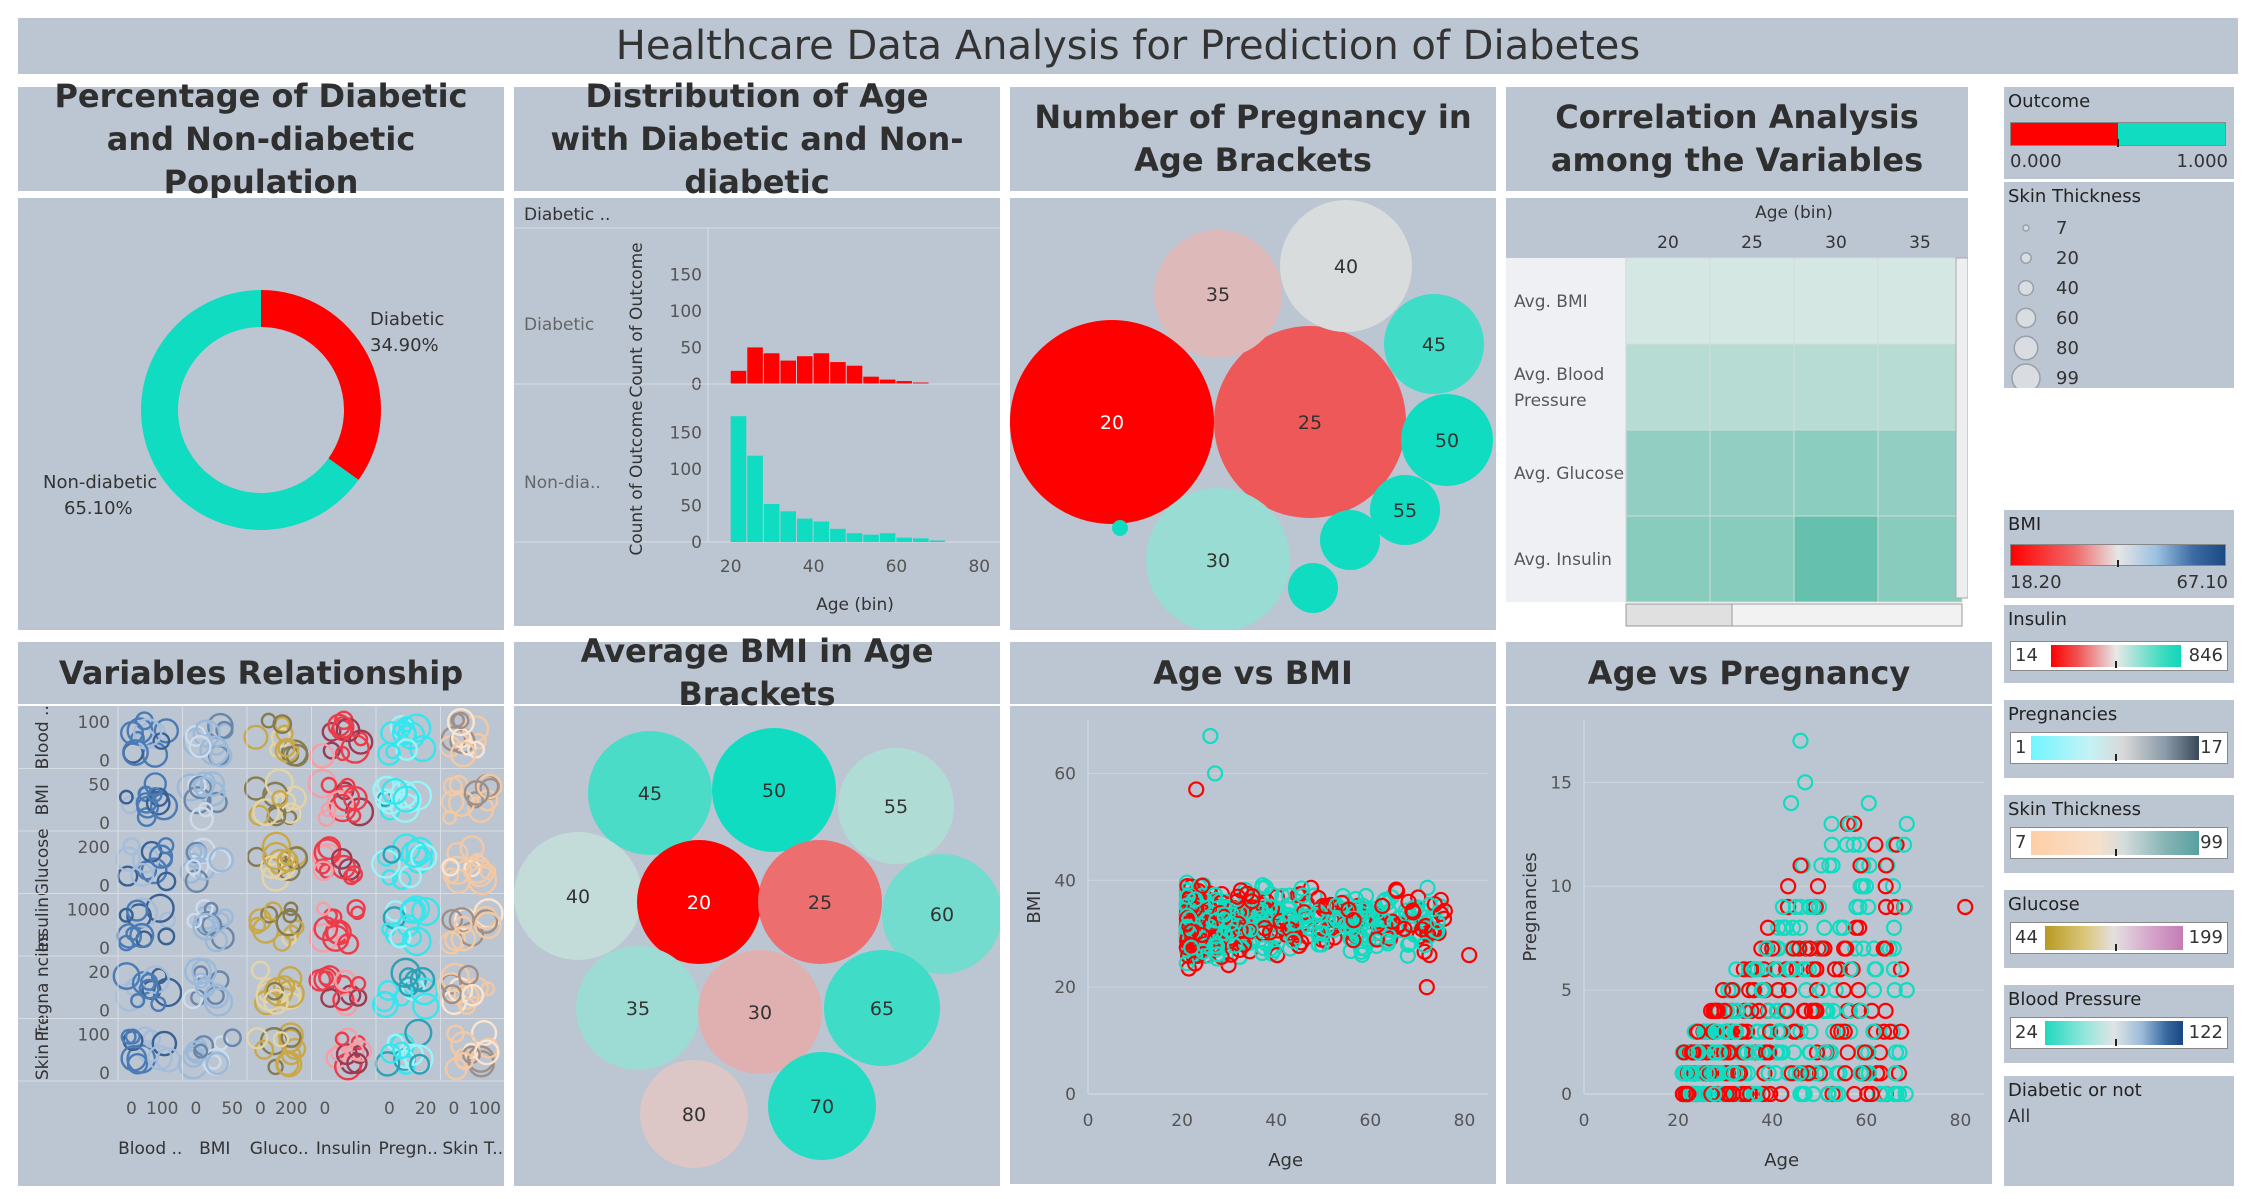 The image size is (2249, 1199). I want to click on bmi-bubble, so click(578, 896).